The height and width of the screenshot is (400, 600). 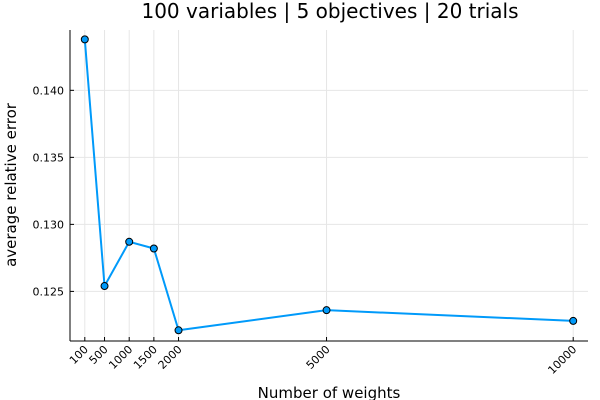 What do you see at coordinates (329, 392) in the screenshot?
I see `x-axis-label: Number of weights` at bounding box center [329, 392].